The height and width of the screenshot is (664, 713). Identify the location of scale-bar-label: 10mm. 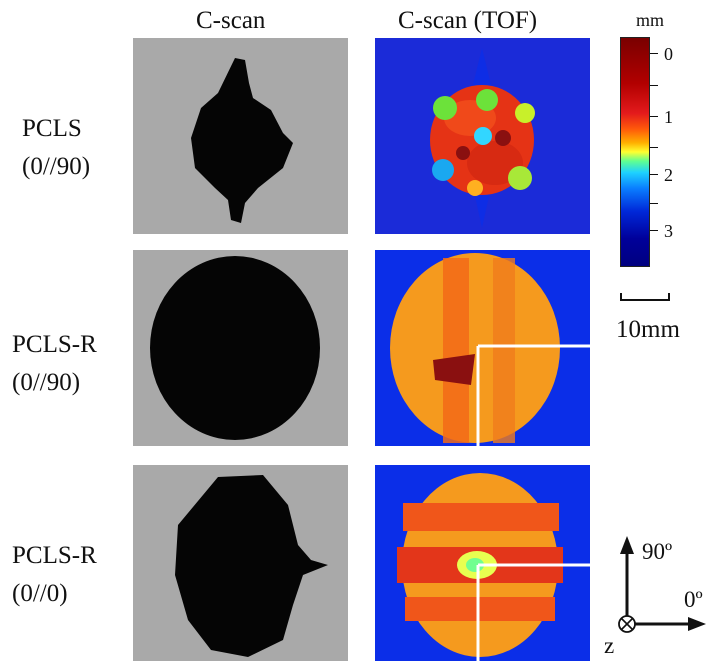
(648, 329).